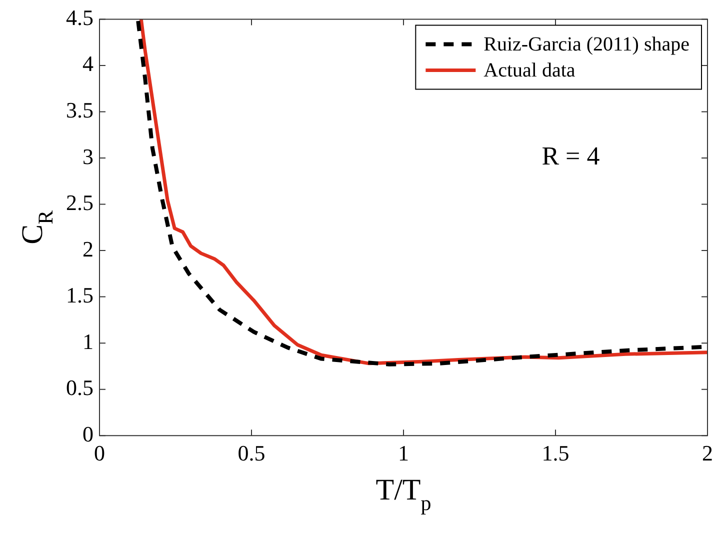 This screenshot has height=552, width=719. Describe the element at coordinates (88, 249) in the screenshot. I see `y-tick-label: 2` at that location.